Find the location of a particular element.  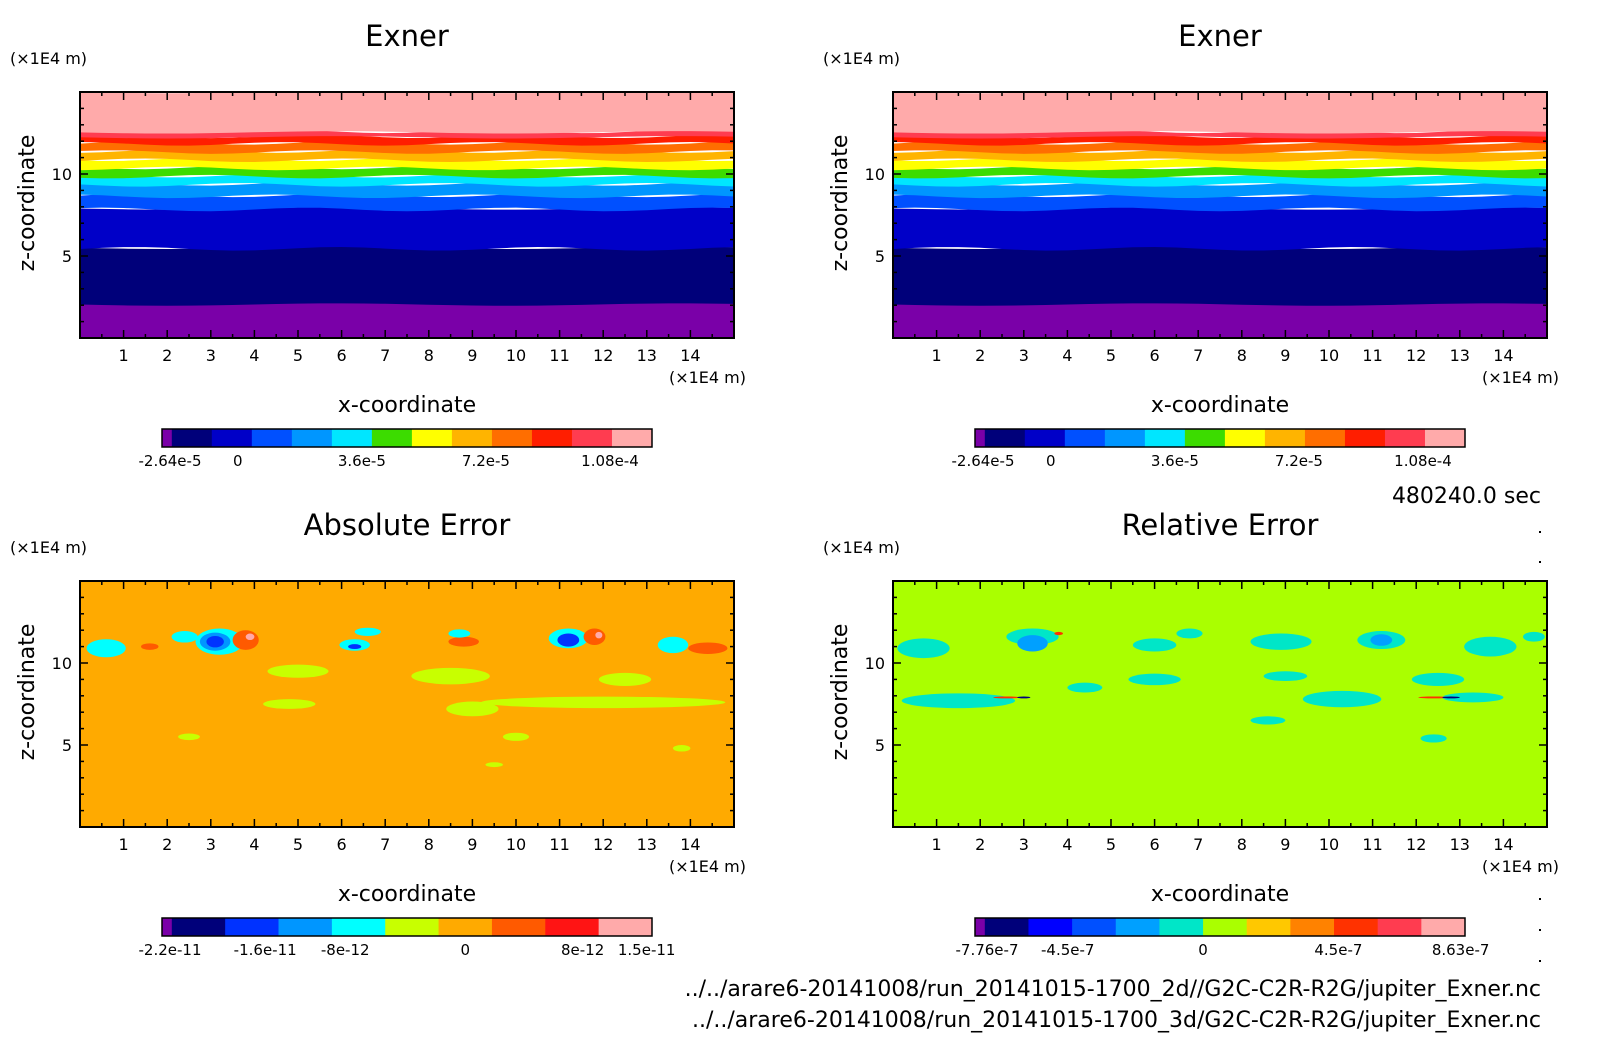

colorbar-label: 7.2e-5 is located at coordinates (1299, 461).